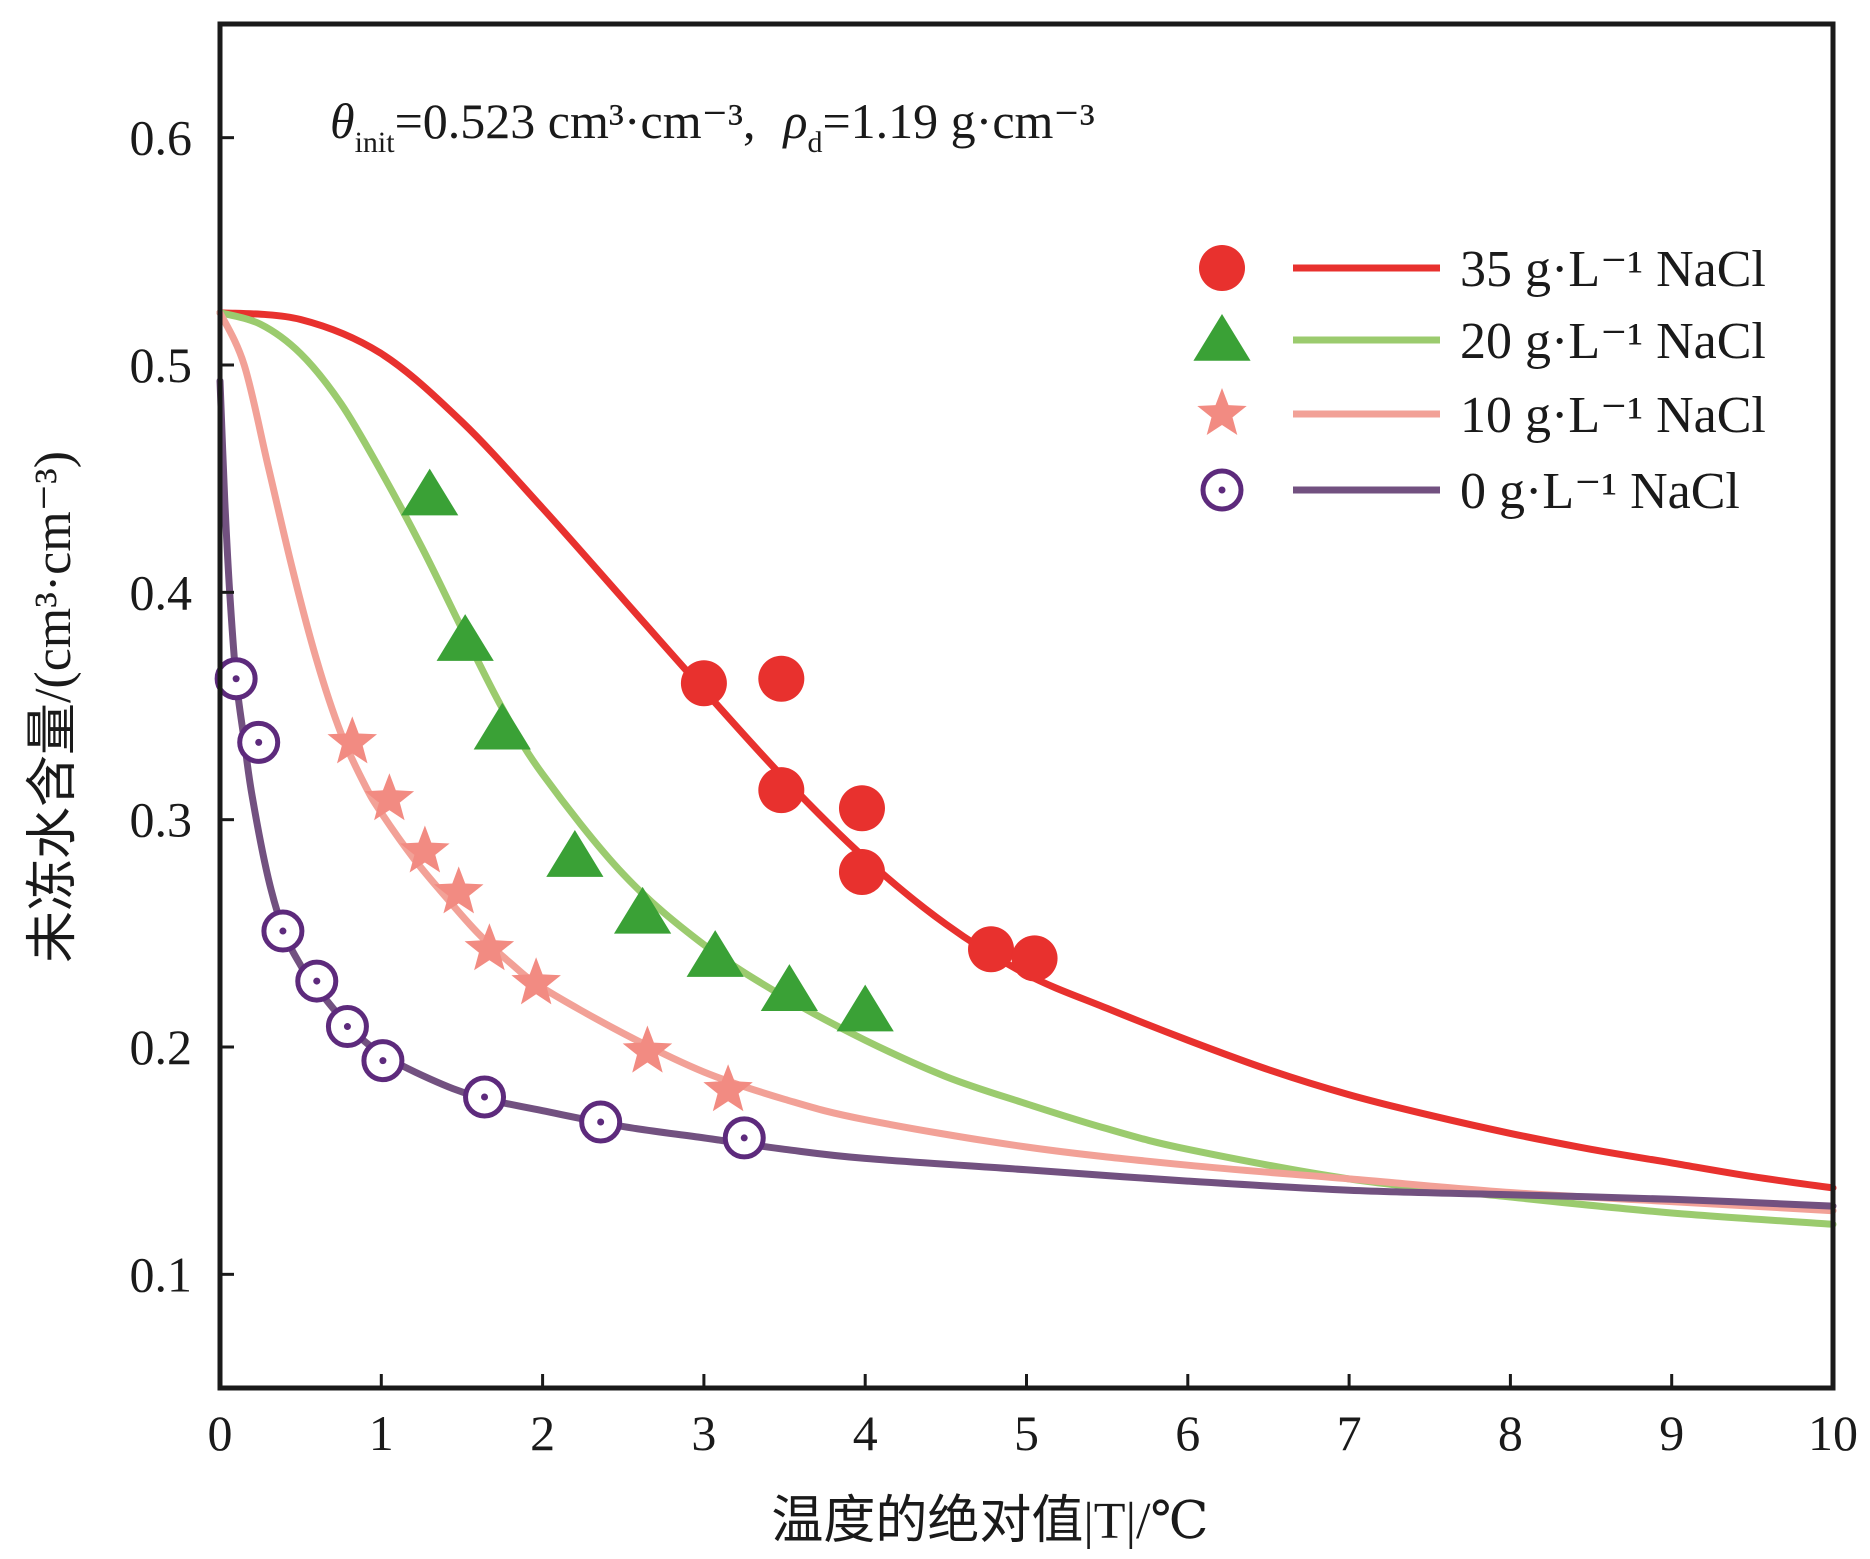 This screenshot has height=1559, width=1870. What do you see at coordinates (1613, 269) in the screenshot?
I see `legend-label: 35 g·L⁻¹ NaCl` at bounding box center [1613, 269].